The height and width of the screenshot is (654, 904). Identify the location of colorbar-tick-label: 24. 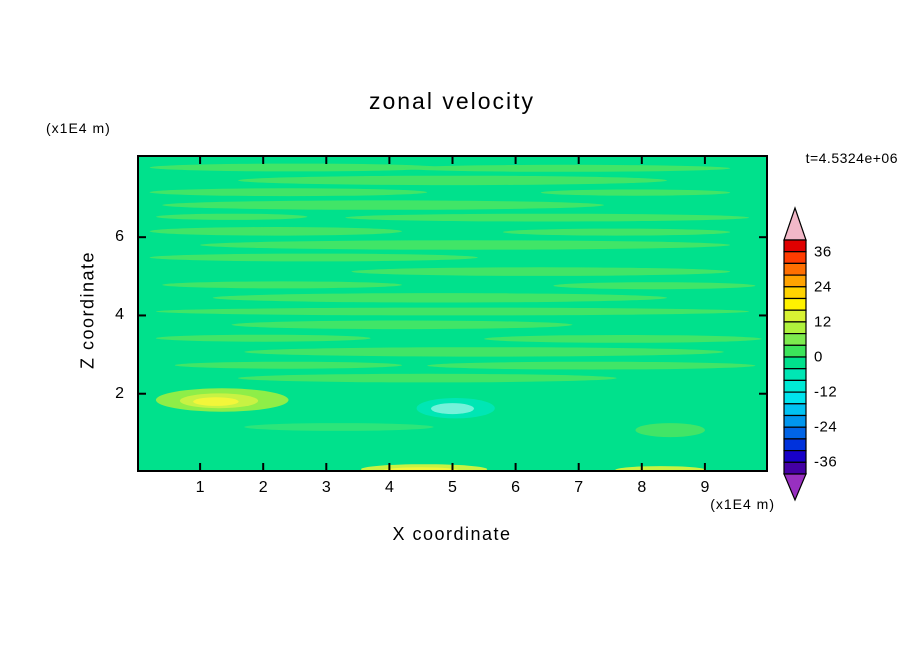
(823, 287).